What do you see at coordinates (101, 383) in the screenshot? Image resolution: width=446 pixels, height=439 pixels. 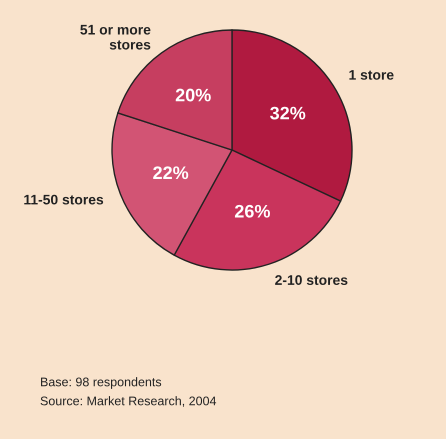 I see `text: Base: 98 respondents` at bounding box center [101, 383].